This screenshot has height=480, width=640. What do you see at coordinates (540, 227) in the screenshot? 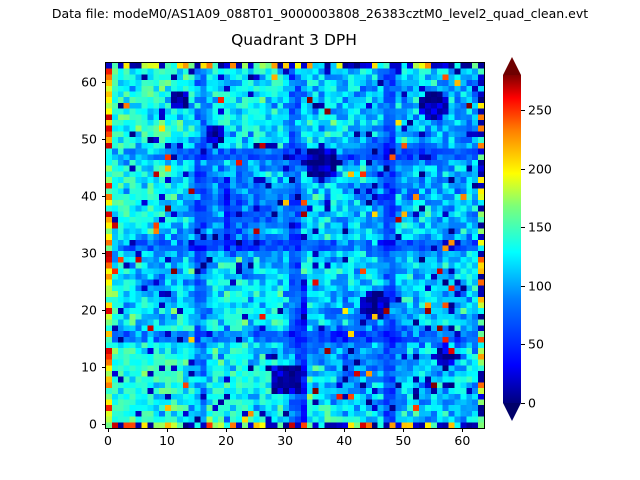
I see `colorbar-tick-label: 150` at bounding box center [540, 227].